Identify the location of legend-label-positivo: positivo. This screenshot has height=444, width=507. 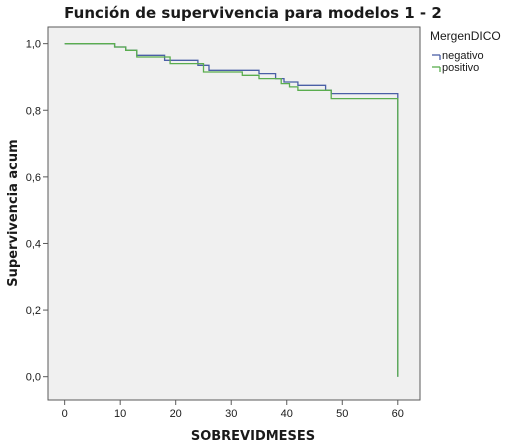
(460, 68).